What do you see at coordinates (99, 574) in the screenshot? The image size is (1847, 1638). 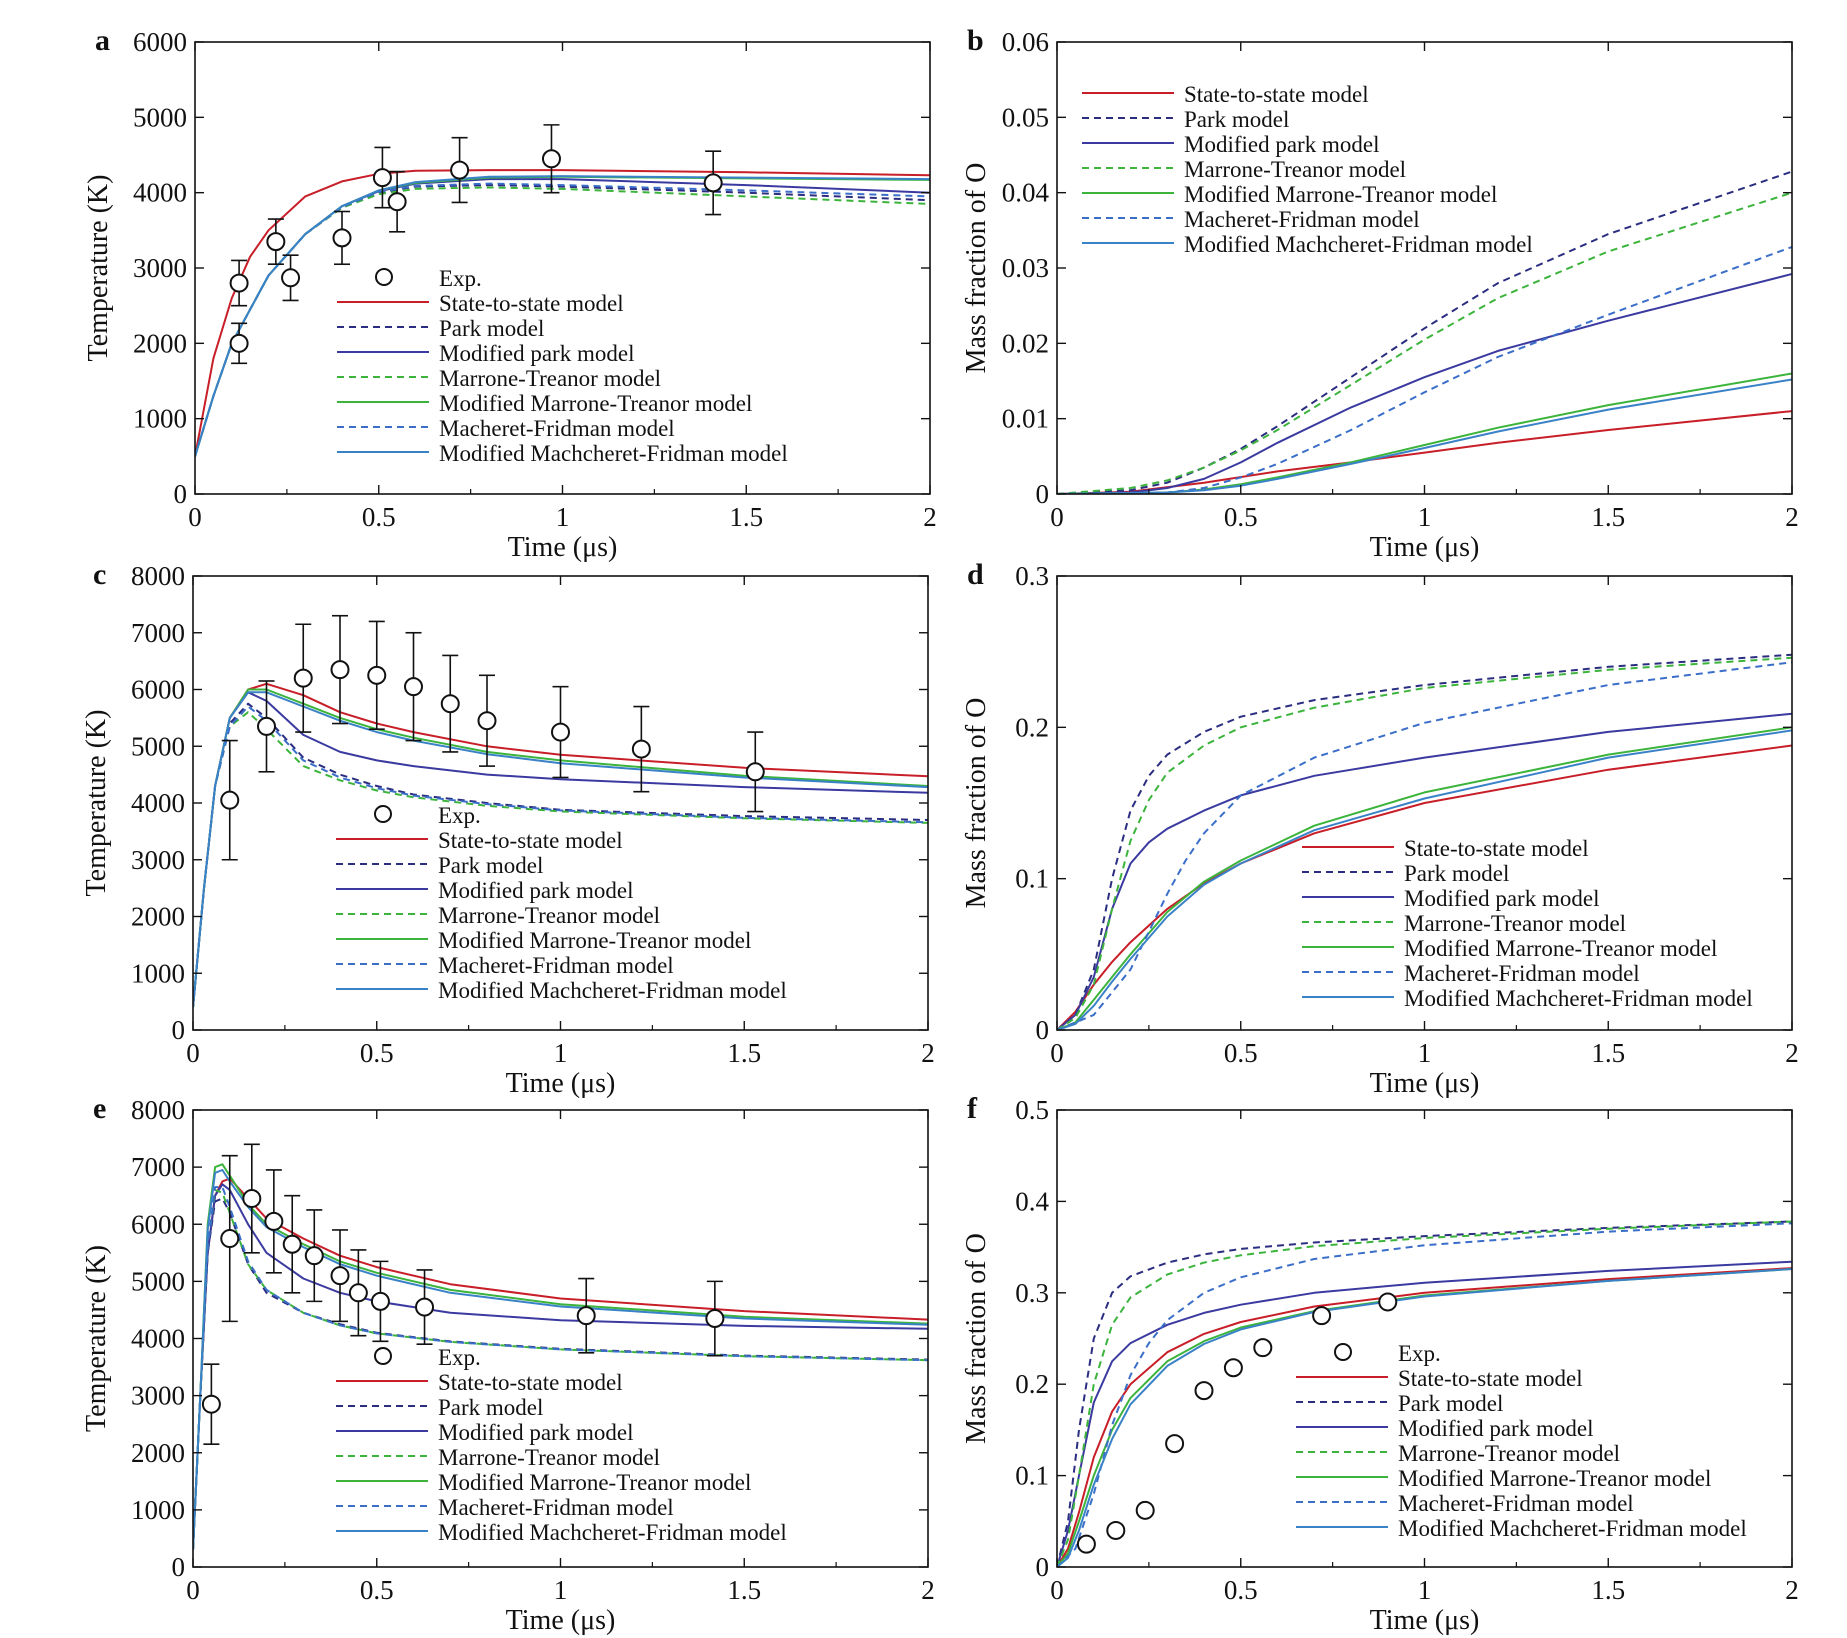 I see `panel-label: c` at bounding box center [99, 574].